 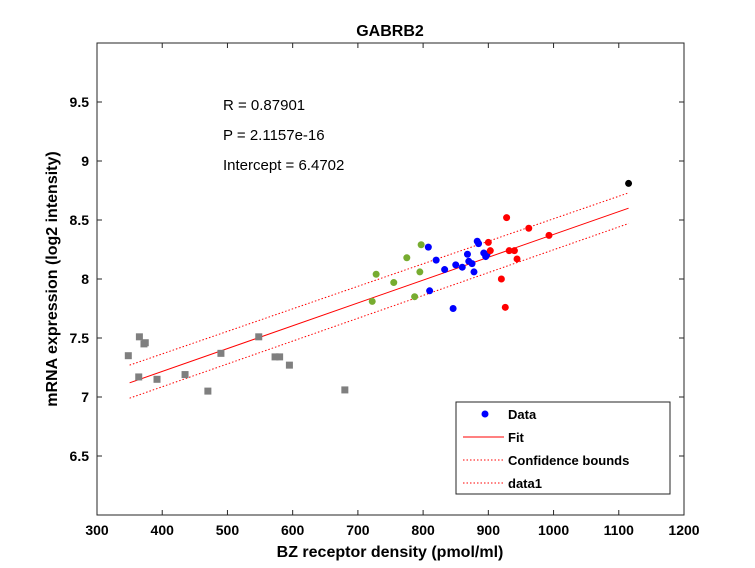 I want to click on legend-confidence-label: Confidence bounds, so click(x=568, y=460).